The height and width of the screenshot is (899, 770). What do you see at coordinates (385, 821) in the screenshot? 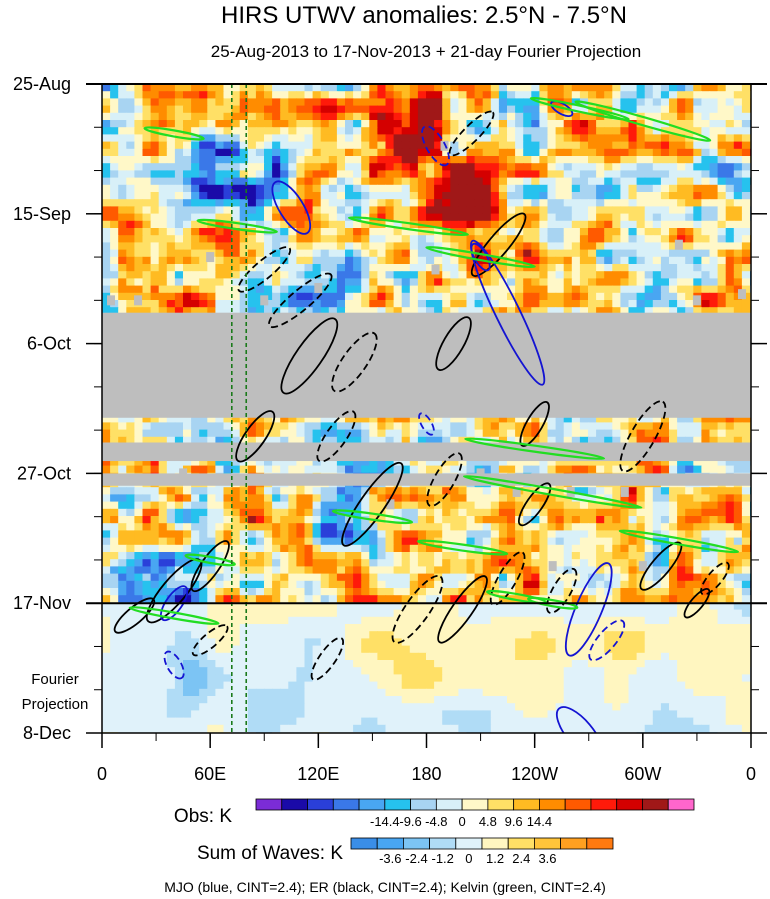
I see `colorbar-tick-label: -14.4` at bounding box center [385, 821].